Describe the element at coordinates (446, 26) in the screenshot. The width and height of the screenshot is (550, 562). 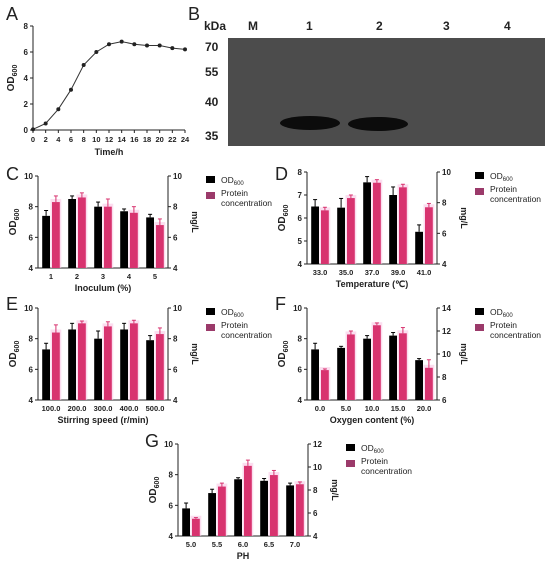
I see `lane-label-3: 3` at that location.